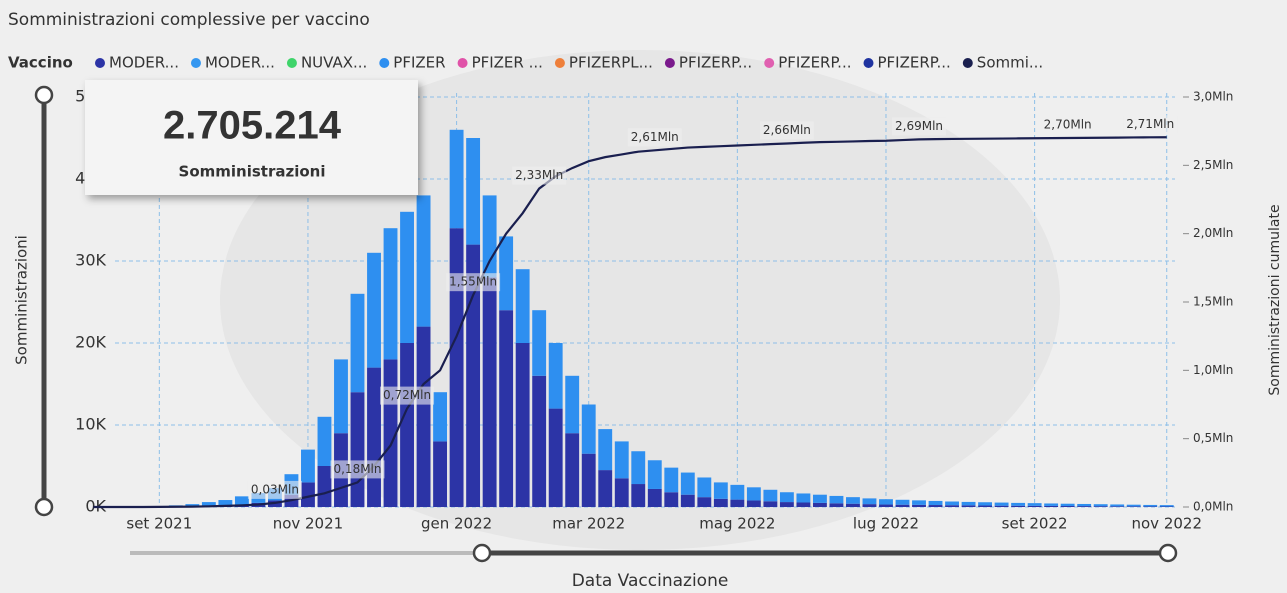  What do you see at coordinates (473, 282) in the screenshot?
I see `data-label: 1,55Mln` at bounding box center [473, 282].